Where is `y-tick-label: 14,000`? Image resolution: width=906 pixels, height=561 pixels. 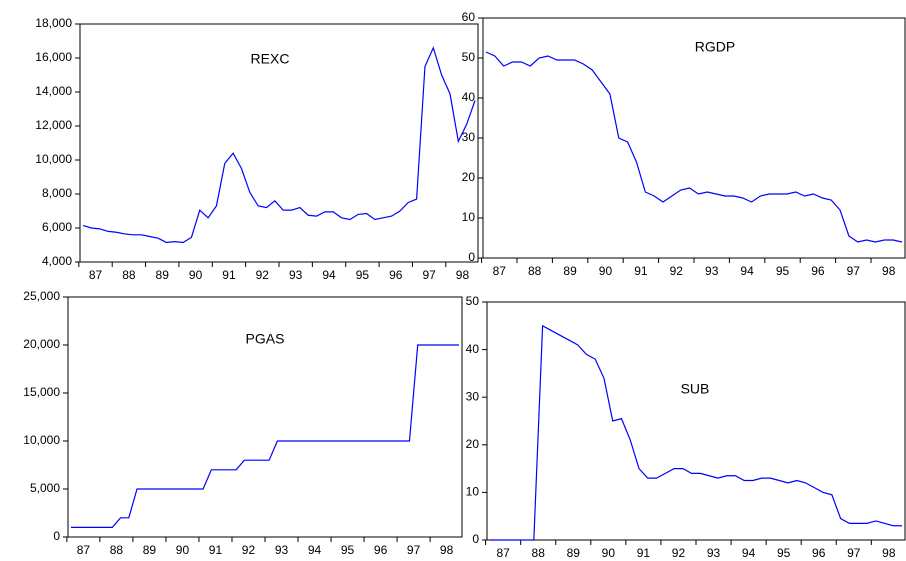 y-tick-label: 14,000 is located at coordinates (53, 91).